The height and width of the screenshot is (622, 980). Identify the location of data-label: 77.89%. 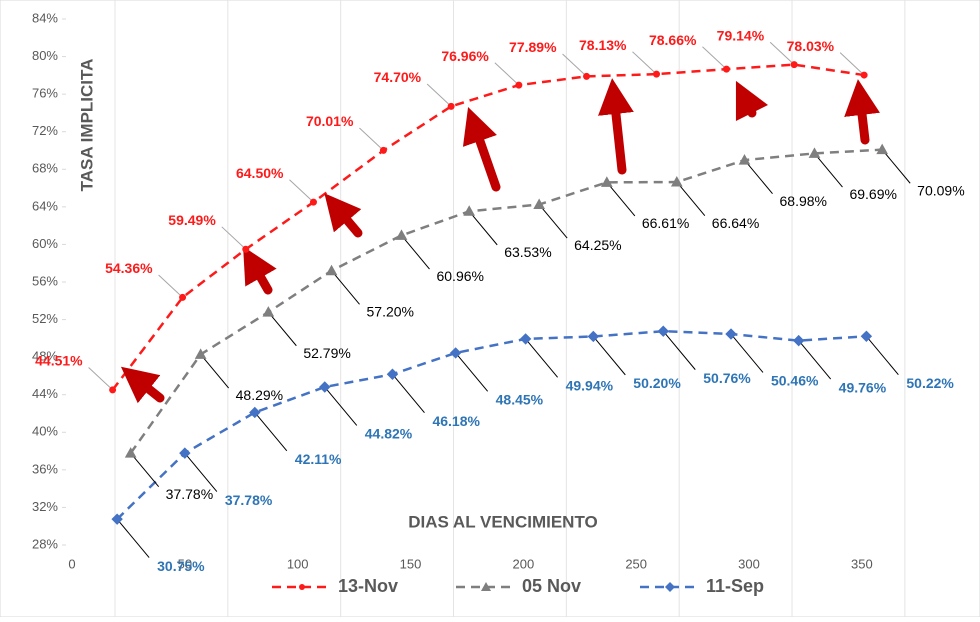
(533, 47).